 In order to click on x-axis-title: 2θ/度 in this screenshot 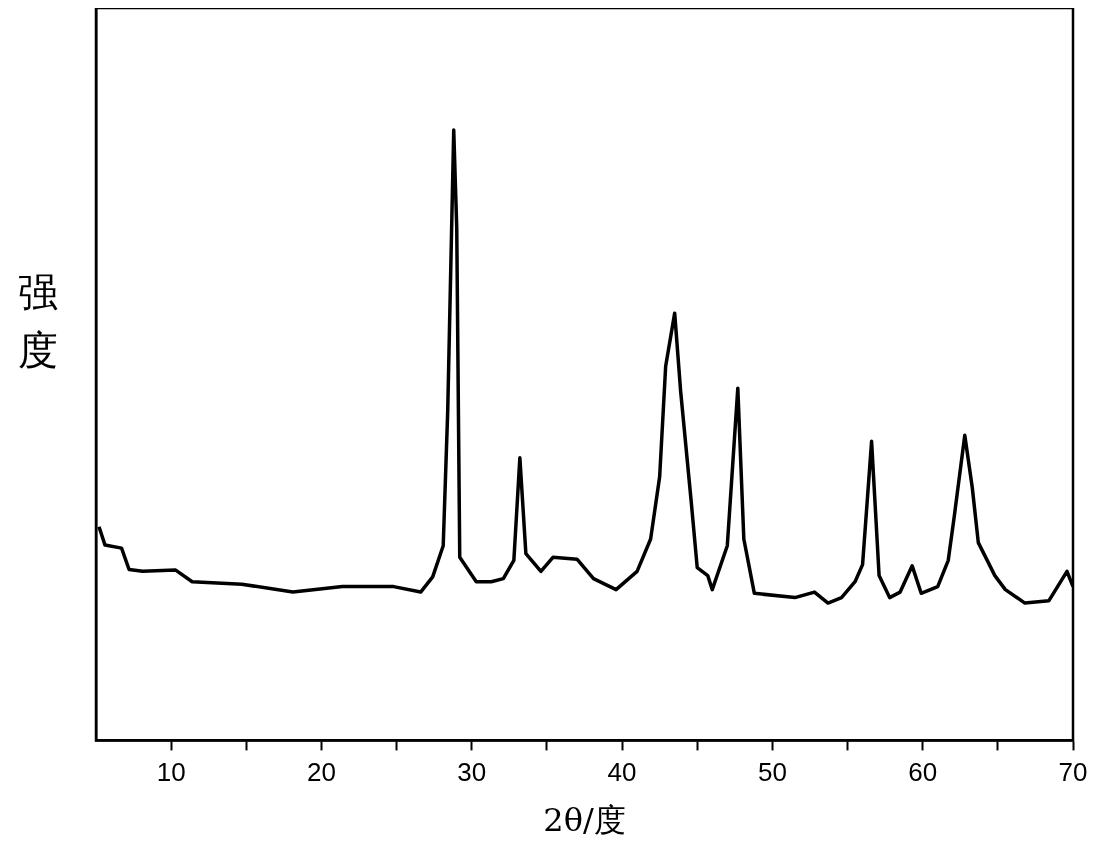, I will do `click(584, 820)`.